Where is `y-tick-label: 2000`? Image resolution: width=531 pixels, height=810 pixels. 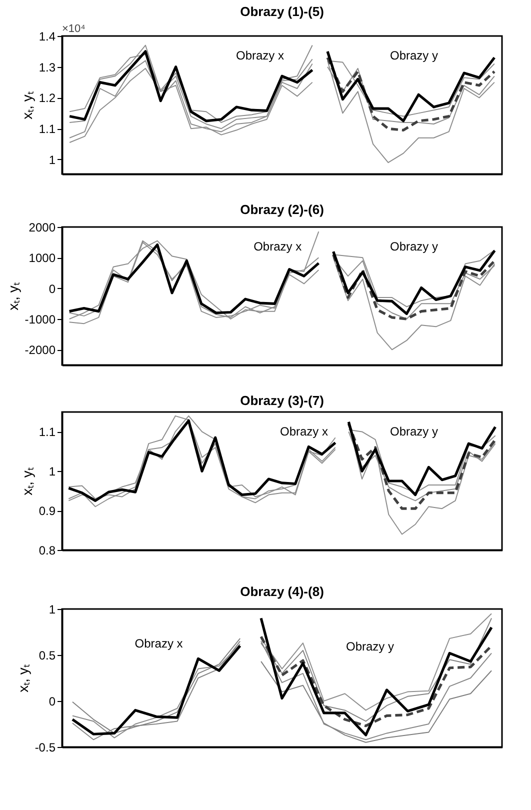
y-tick-label: 2000 is located at coordinates (42, 227).